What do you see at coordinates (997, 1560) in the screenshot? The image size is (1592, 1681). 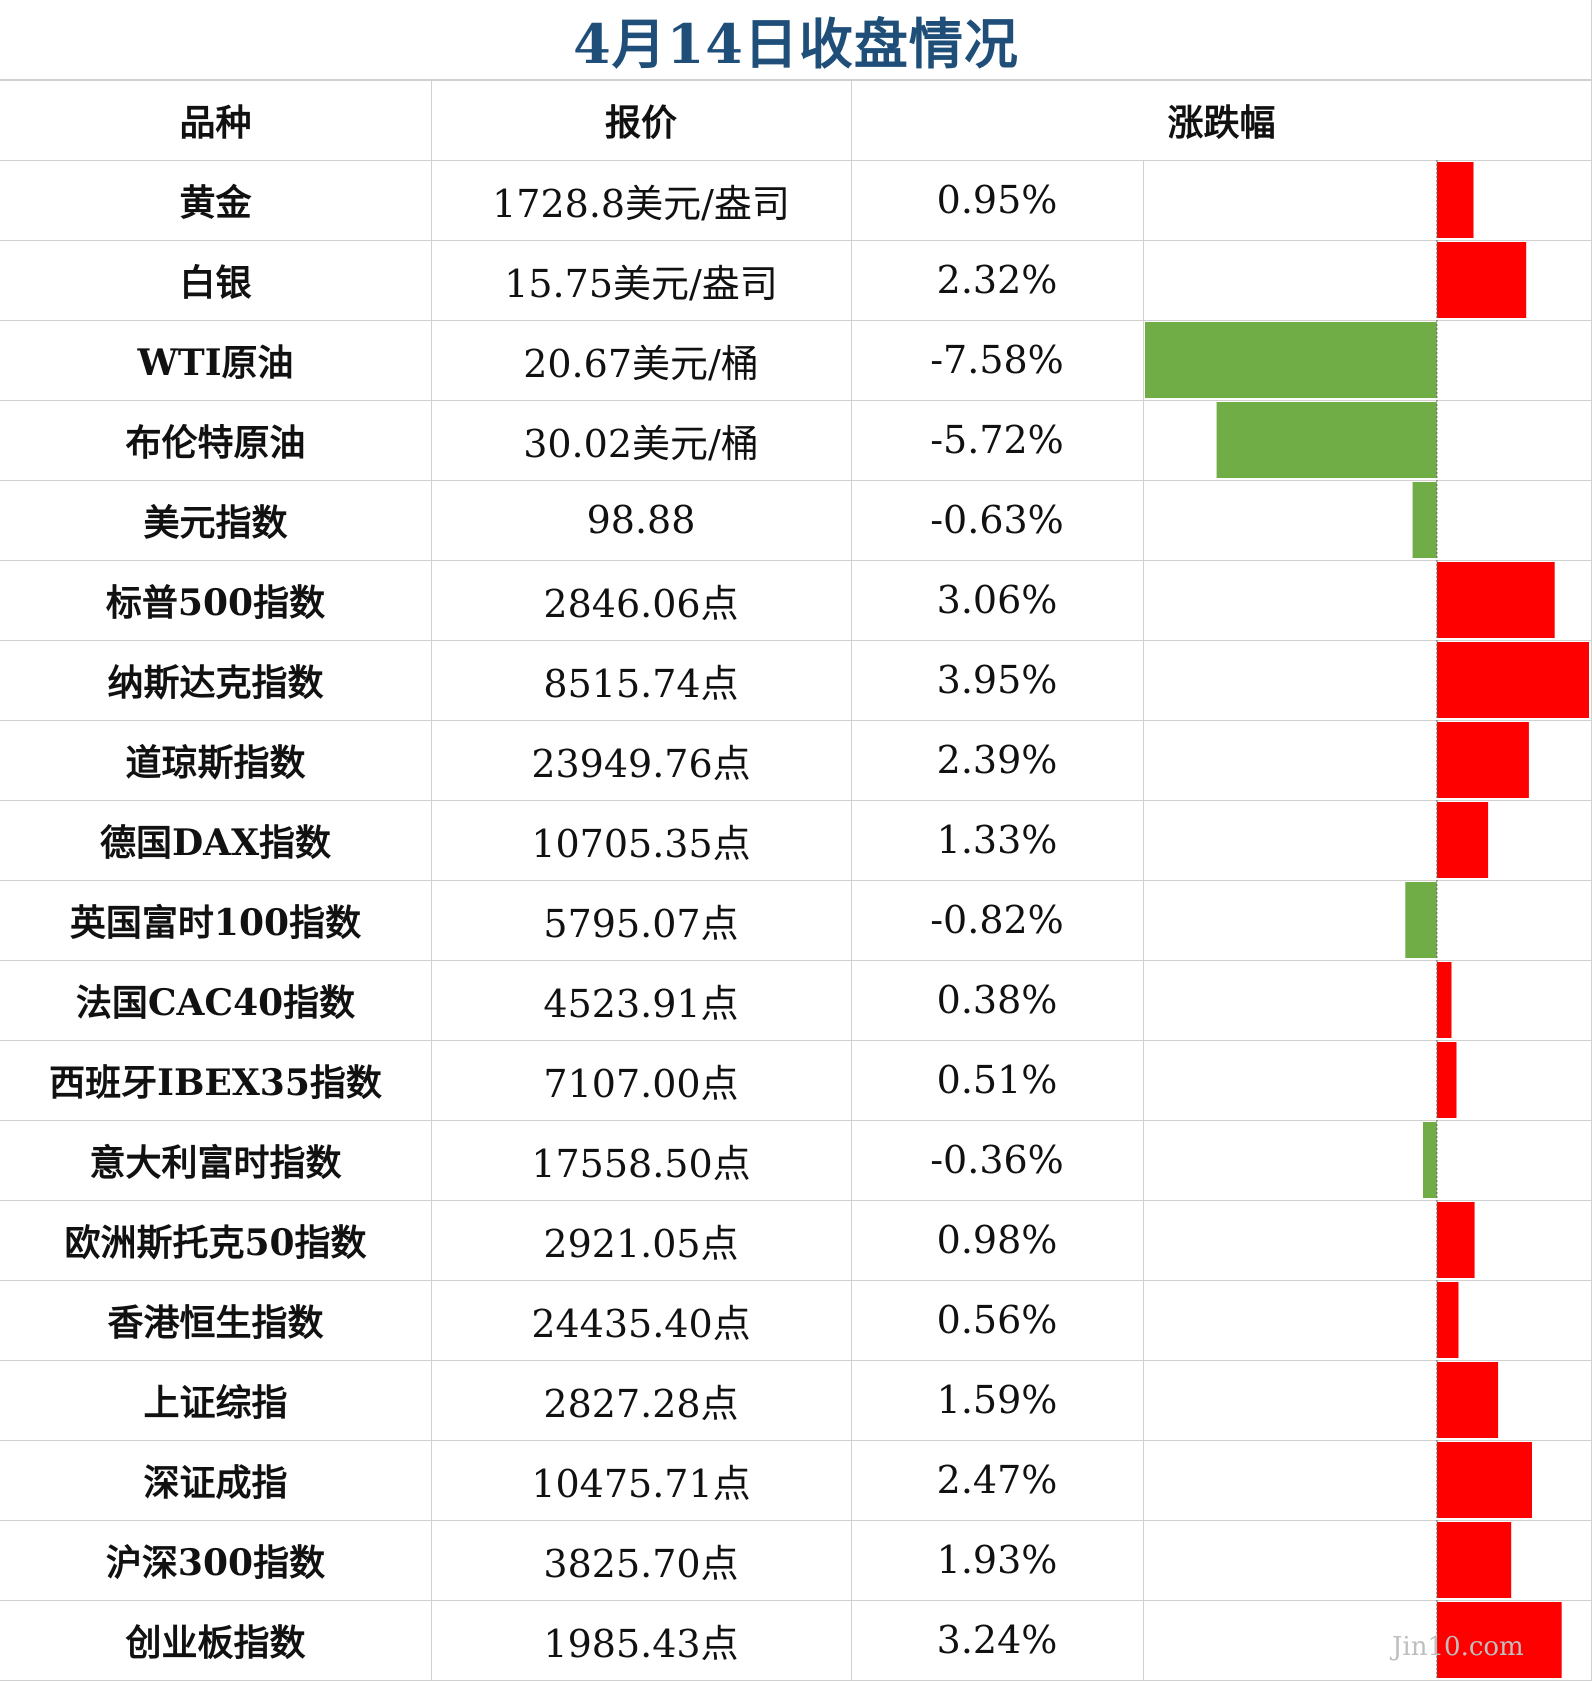 I see `item-change: 1.93%` at bounding box center [997, 1560].